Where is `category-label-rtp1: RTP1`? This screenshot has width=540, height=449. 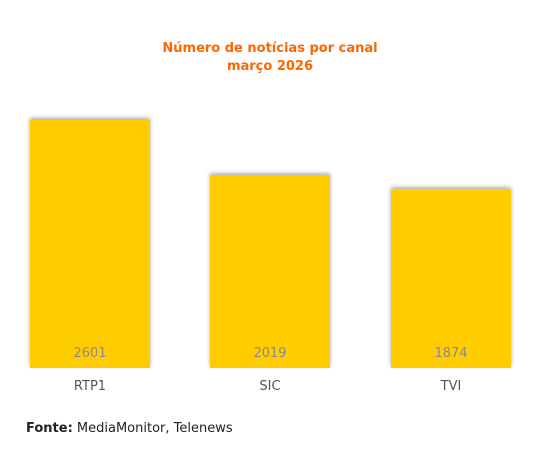
category-label-rtp1: RTP1 is located at coordinates (90, 386).